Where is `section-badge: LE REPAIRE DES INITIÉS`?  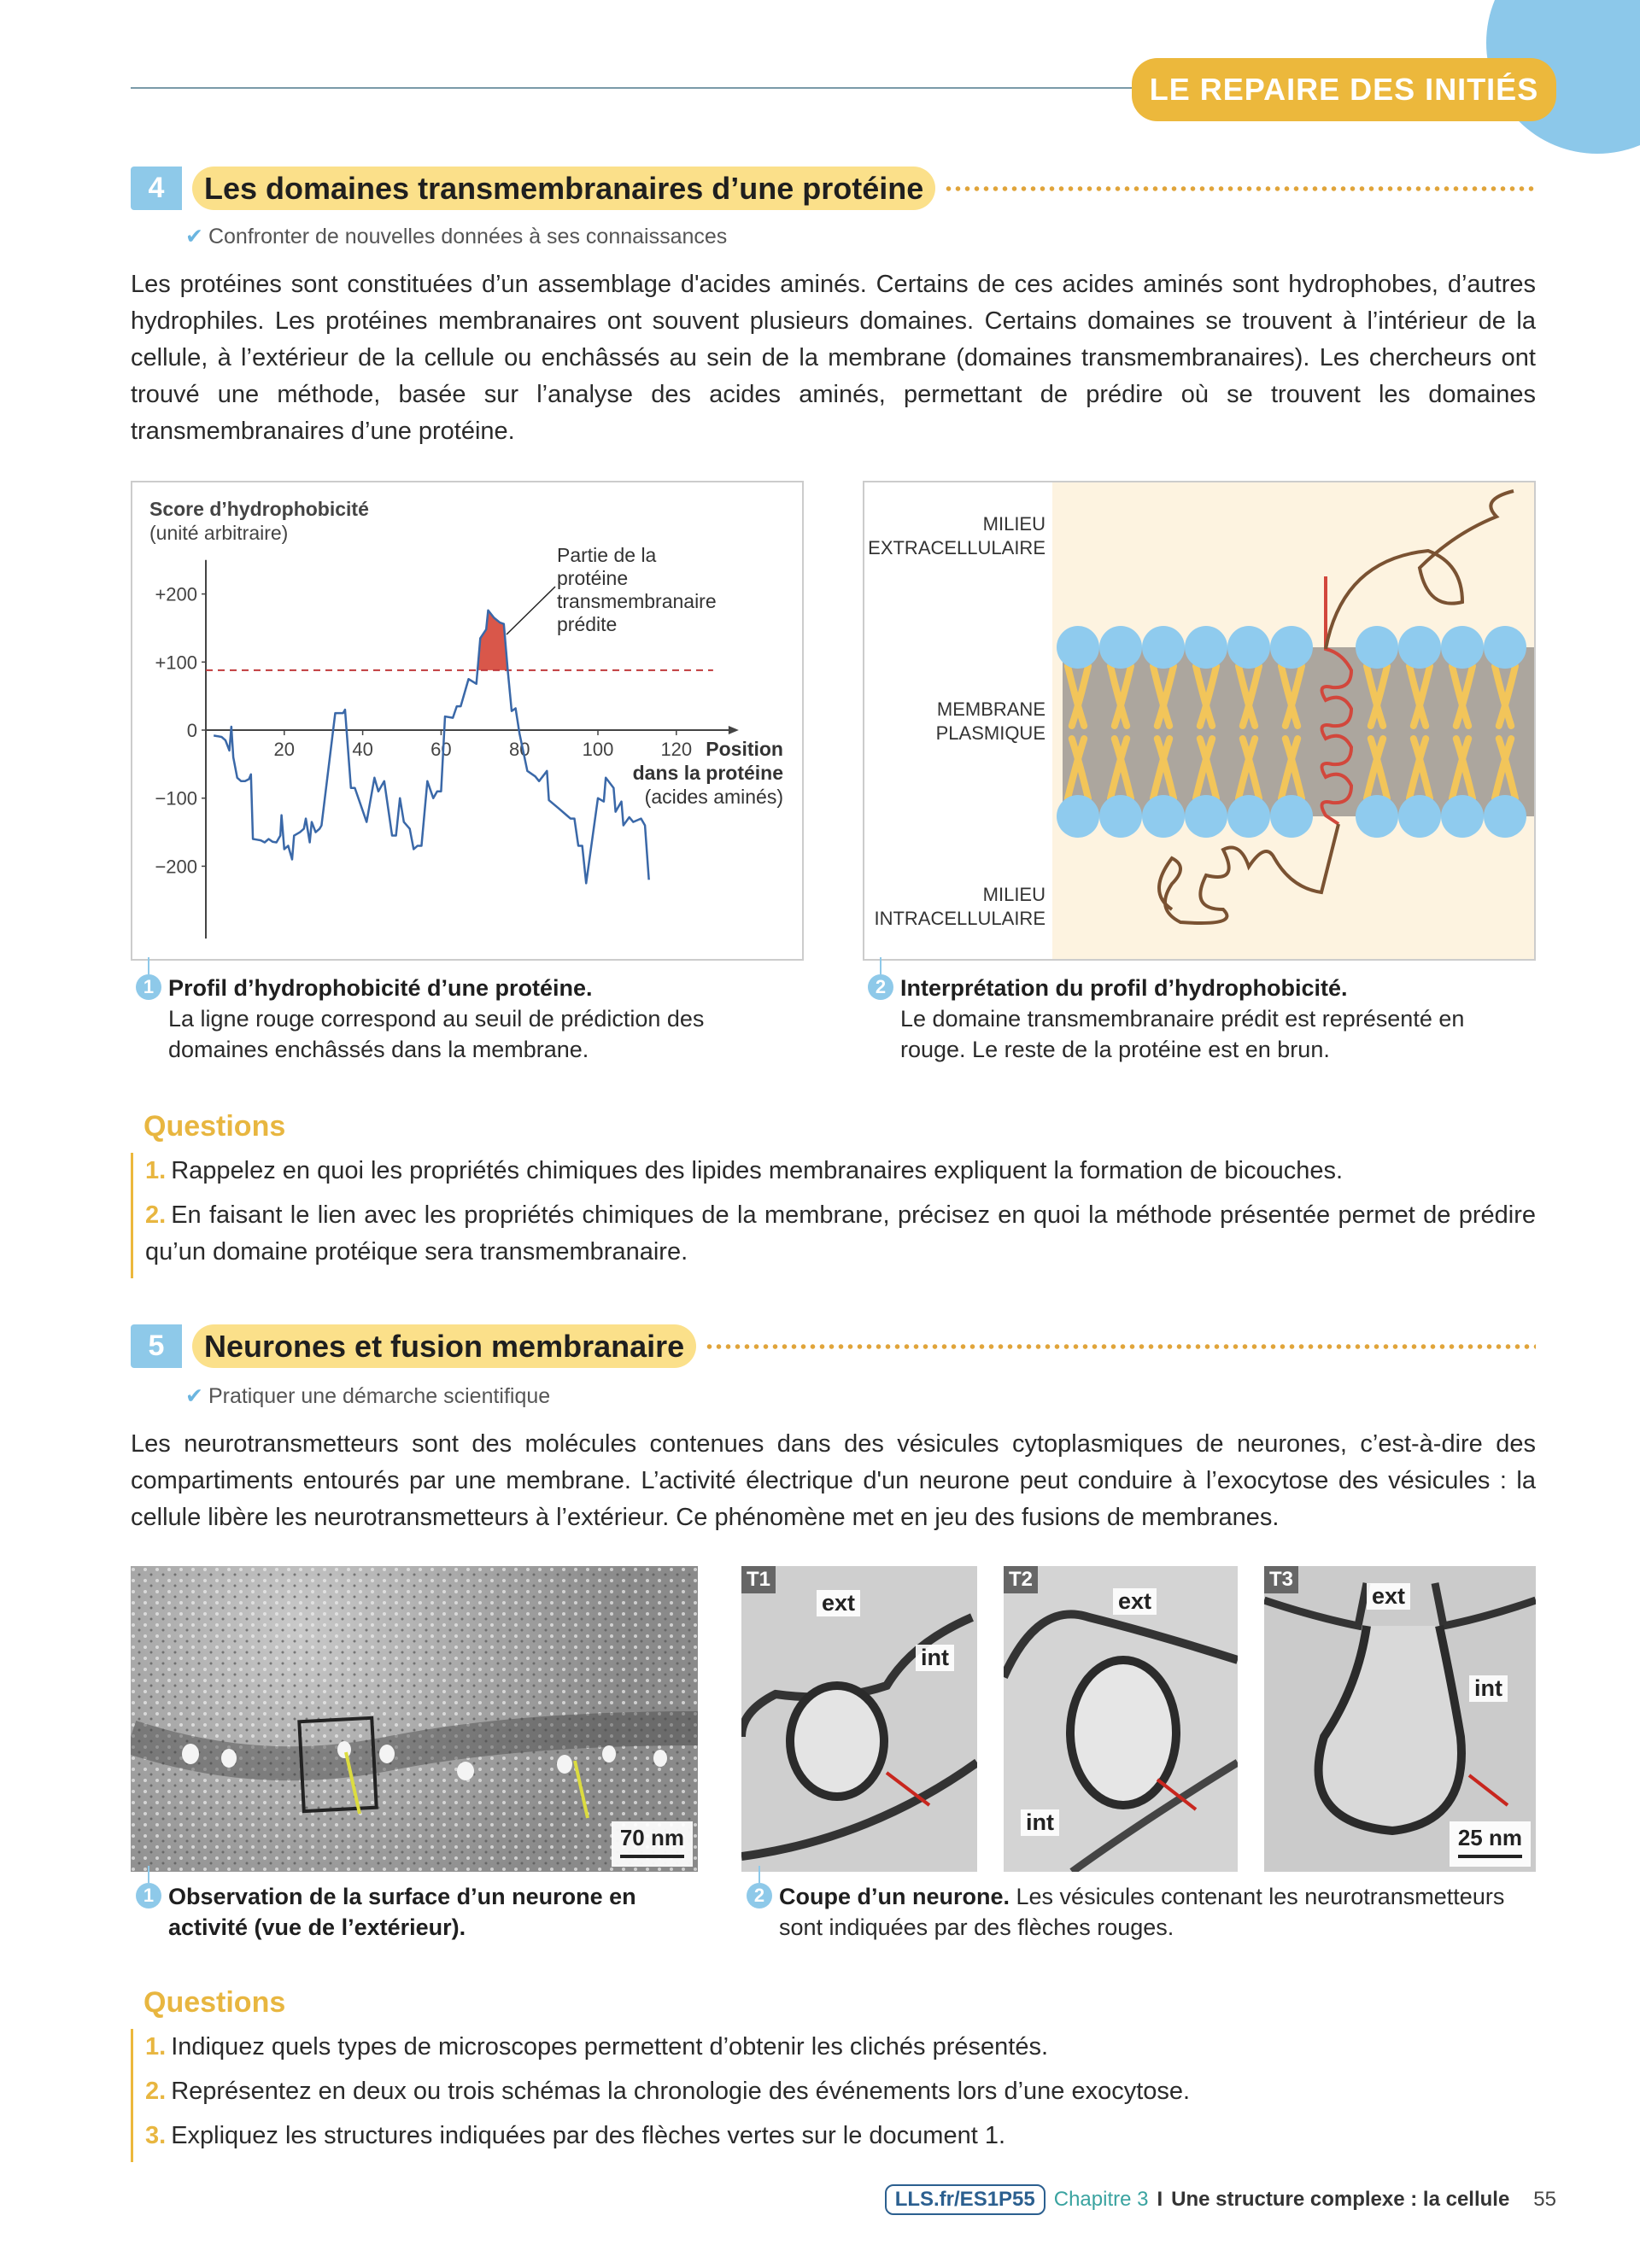
section-badge: LE REPAIRE DES INITIÉS is located at coordinates (1344, 89).